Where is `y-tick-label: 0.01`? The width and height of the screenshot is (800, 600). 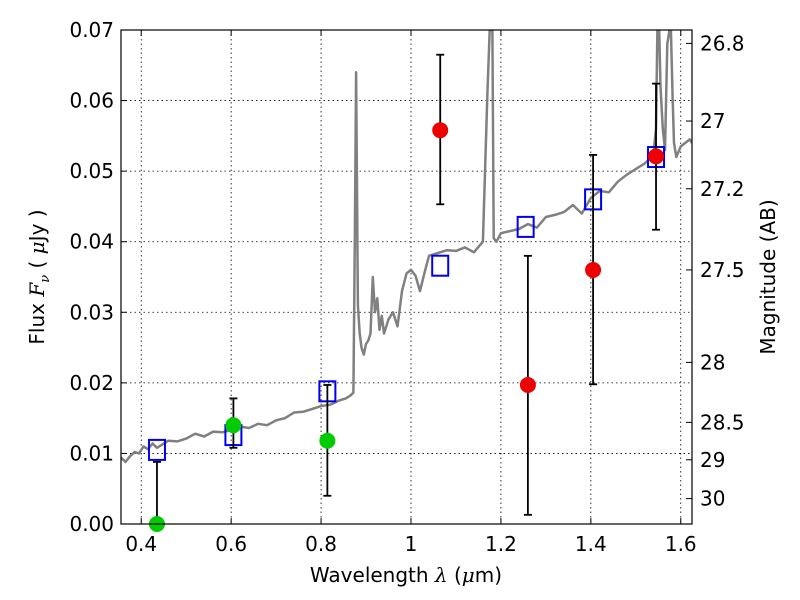
y-tick-label: 0.01 is located at coordinates (91, 453).